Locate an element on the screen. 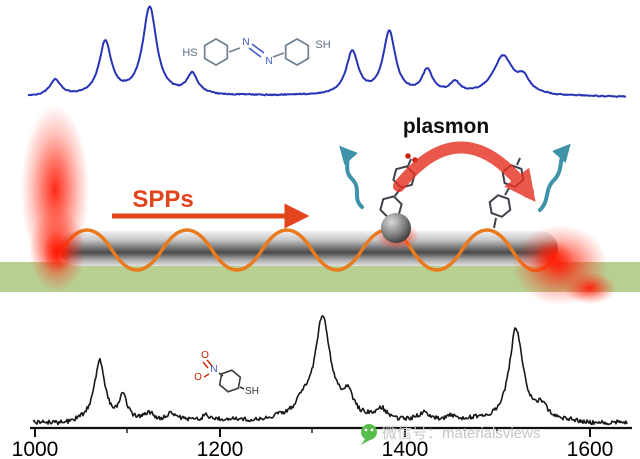 The height and width of the screenshot is (459, 640). pntp-n-label: N is located at coordinates (213, 369).